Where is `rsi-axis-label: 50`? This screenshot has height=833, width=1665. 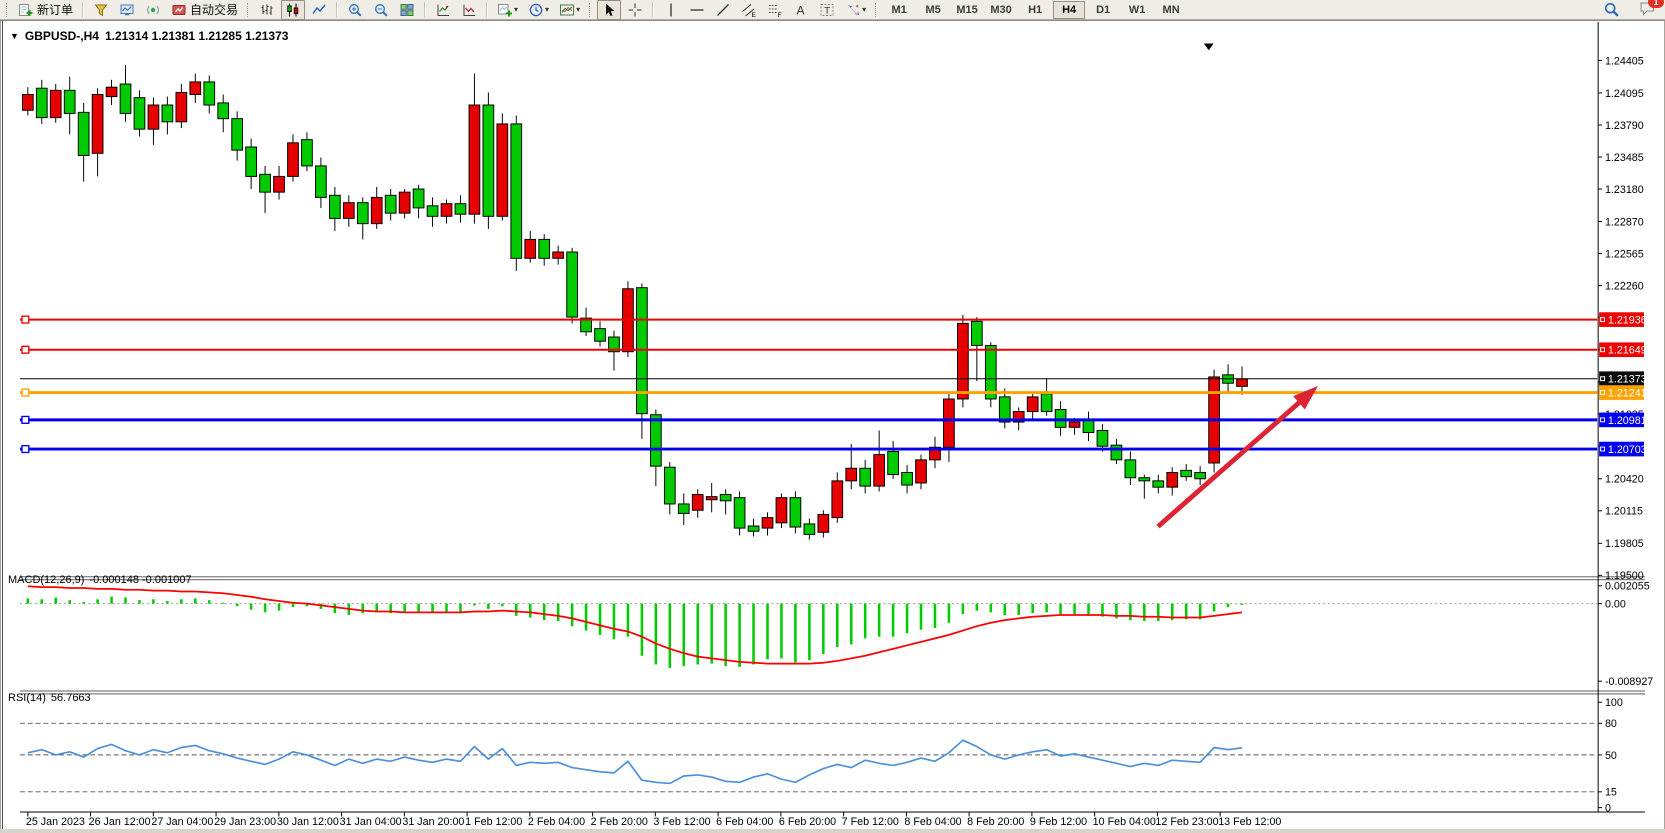 rsi-axis-label: 50 is located at coordinates (1611, 756).